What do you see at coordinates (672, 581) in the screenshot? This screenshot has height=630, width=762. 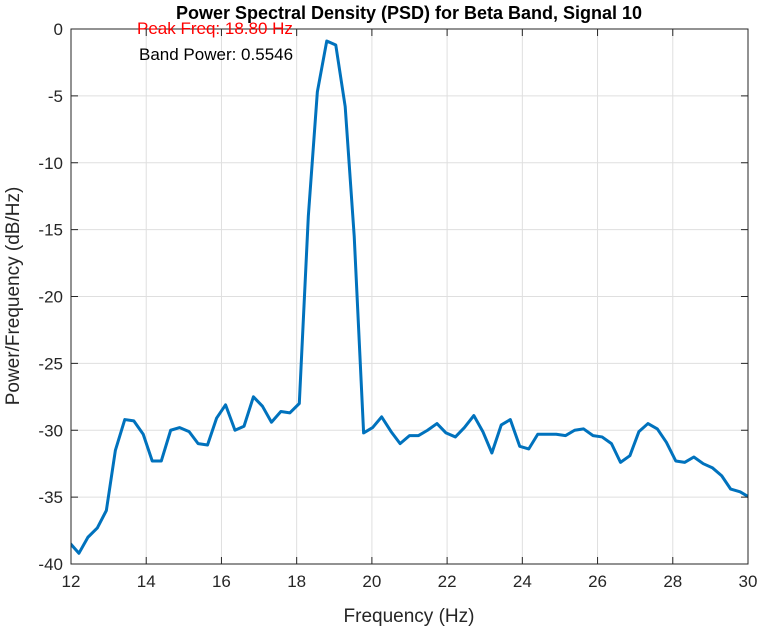 I see `x-tick-label: 28` at bounding box center [672, 581].